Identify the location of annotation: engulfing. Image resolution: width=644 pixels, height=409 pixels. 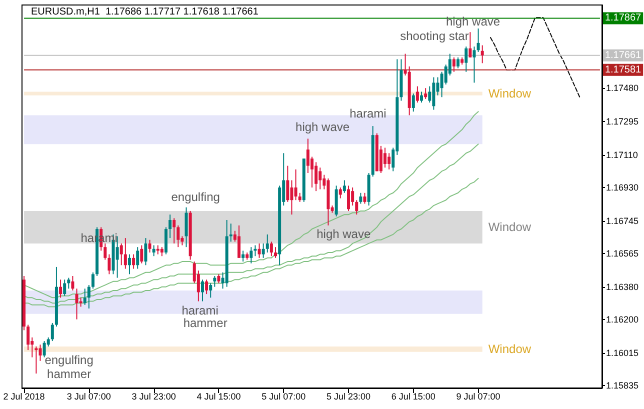
(69, 360).